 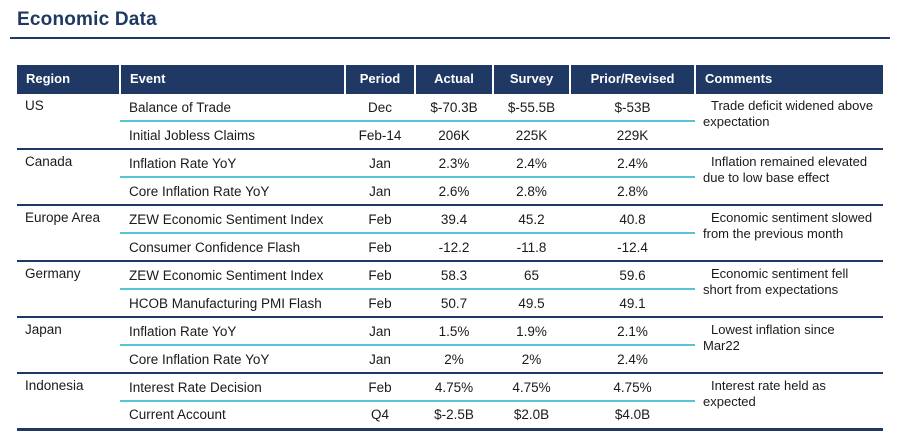 I want to click on region-cell: US, so click(x=68, y=120).